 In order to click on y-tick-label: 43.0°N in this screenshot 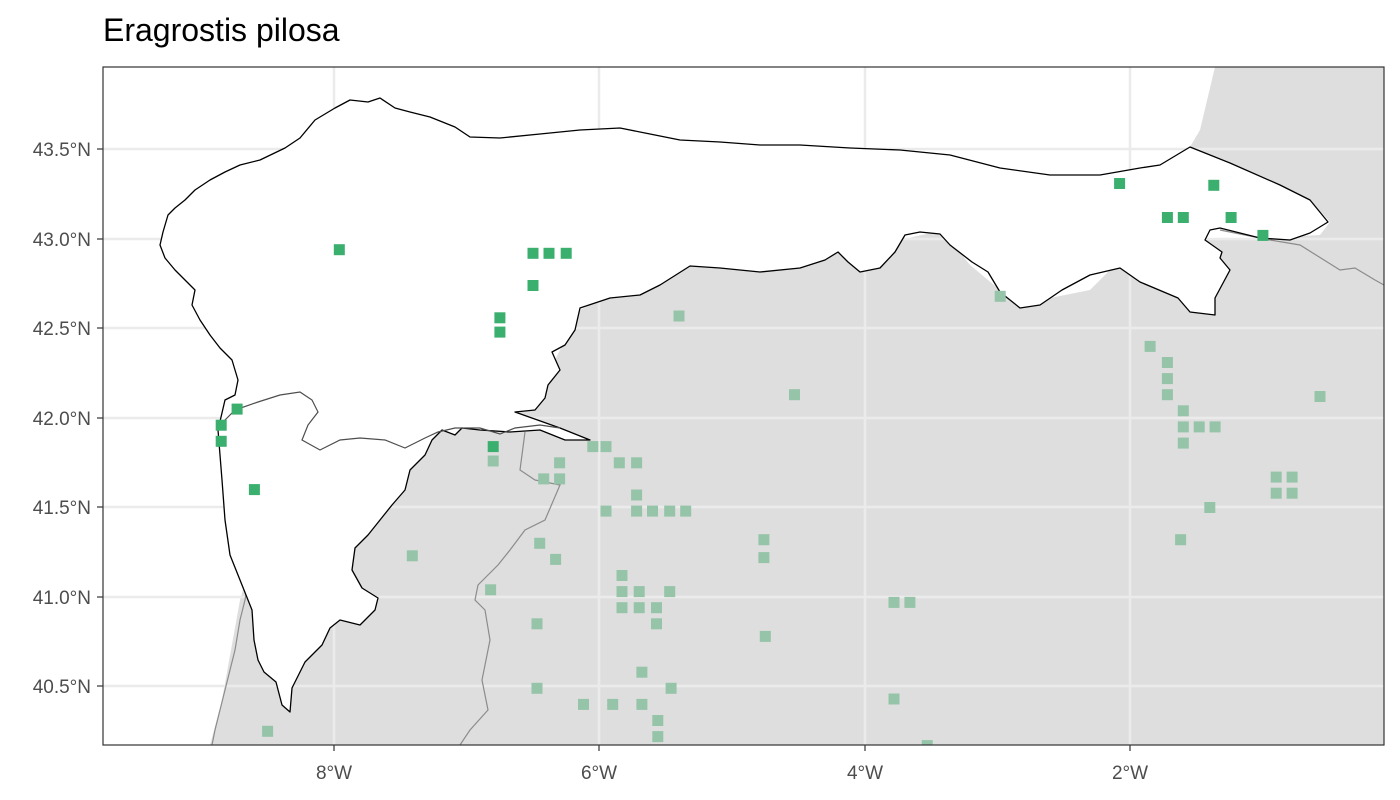, I will do `click(62, 240)`.